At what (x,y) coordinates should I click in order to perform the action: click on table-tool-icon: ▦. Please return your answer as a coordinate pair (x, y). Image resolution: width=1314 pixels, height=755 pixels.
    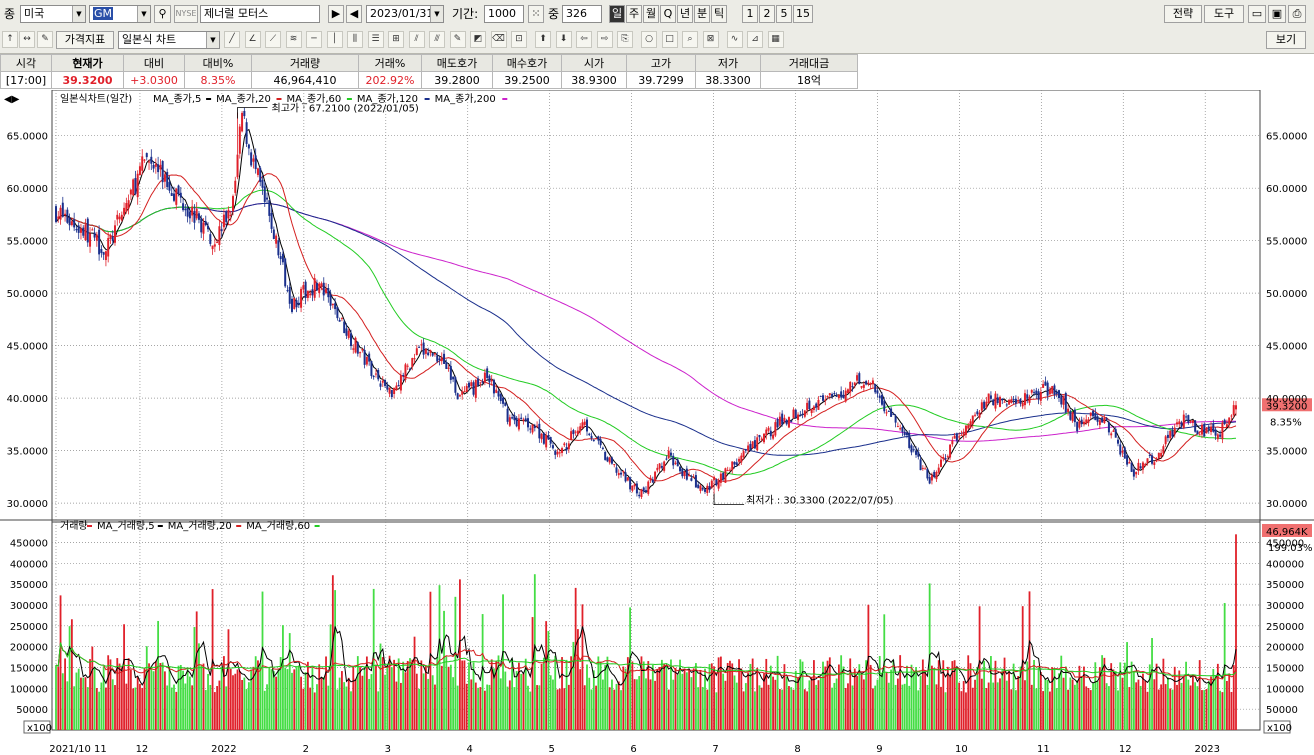
    Looking at the image, I should click on (775, 39).